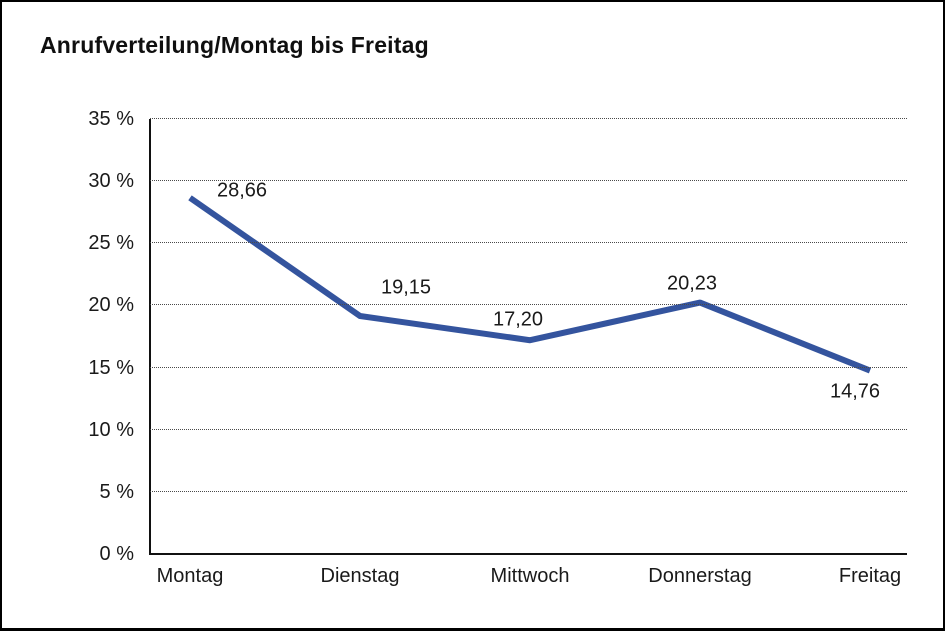 The image size is (945, 631). Describe the element at coordinates (111, 243) in the screenshot. I see `y-axis-tick-label: 25 %` at that location.